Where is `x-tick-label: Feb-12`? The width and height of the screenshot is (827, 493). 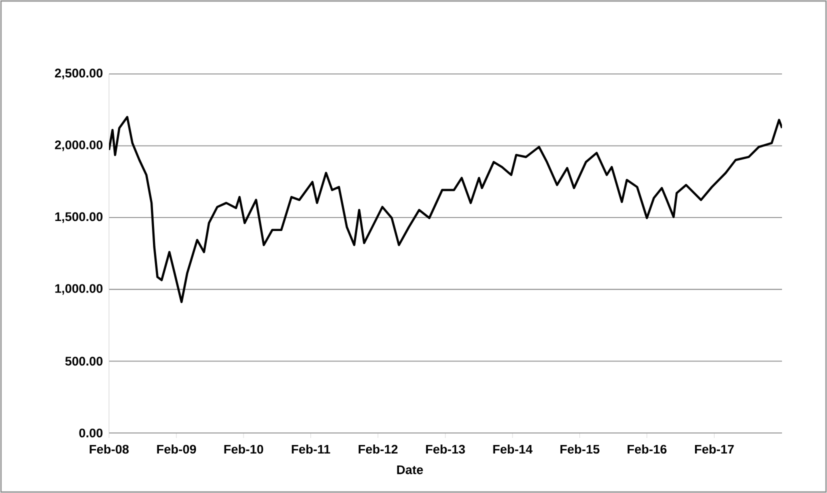 x-tick-label: Feb-12 is located at coordinates (378, 449).